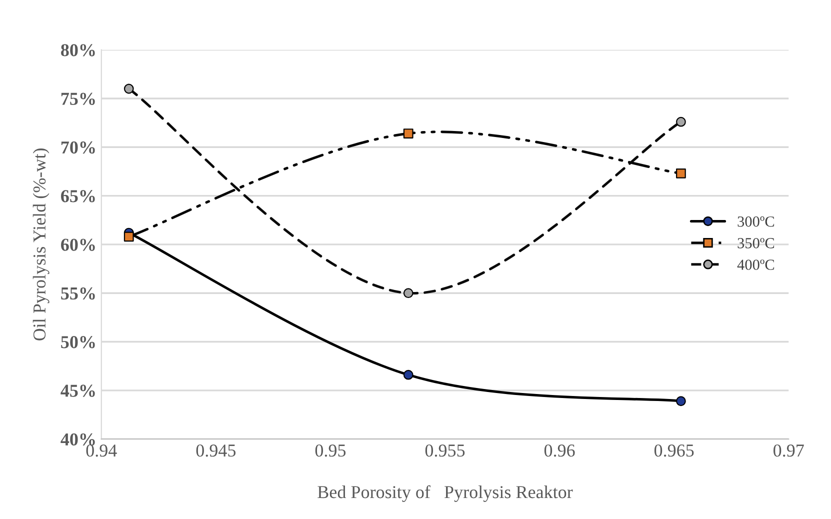 The image size is (831, 519). Describe the element at coordinates (78, 244) in the screenshot. I see `y-tick-label: 60%` at that location.